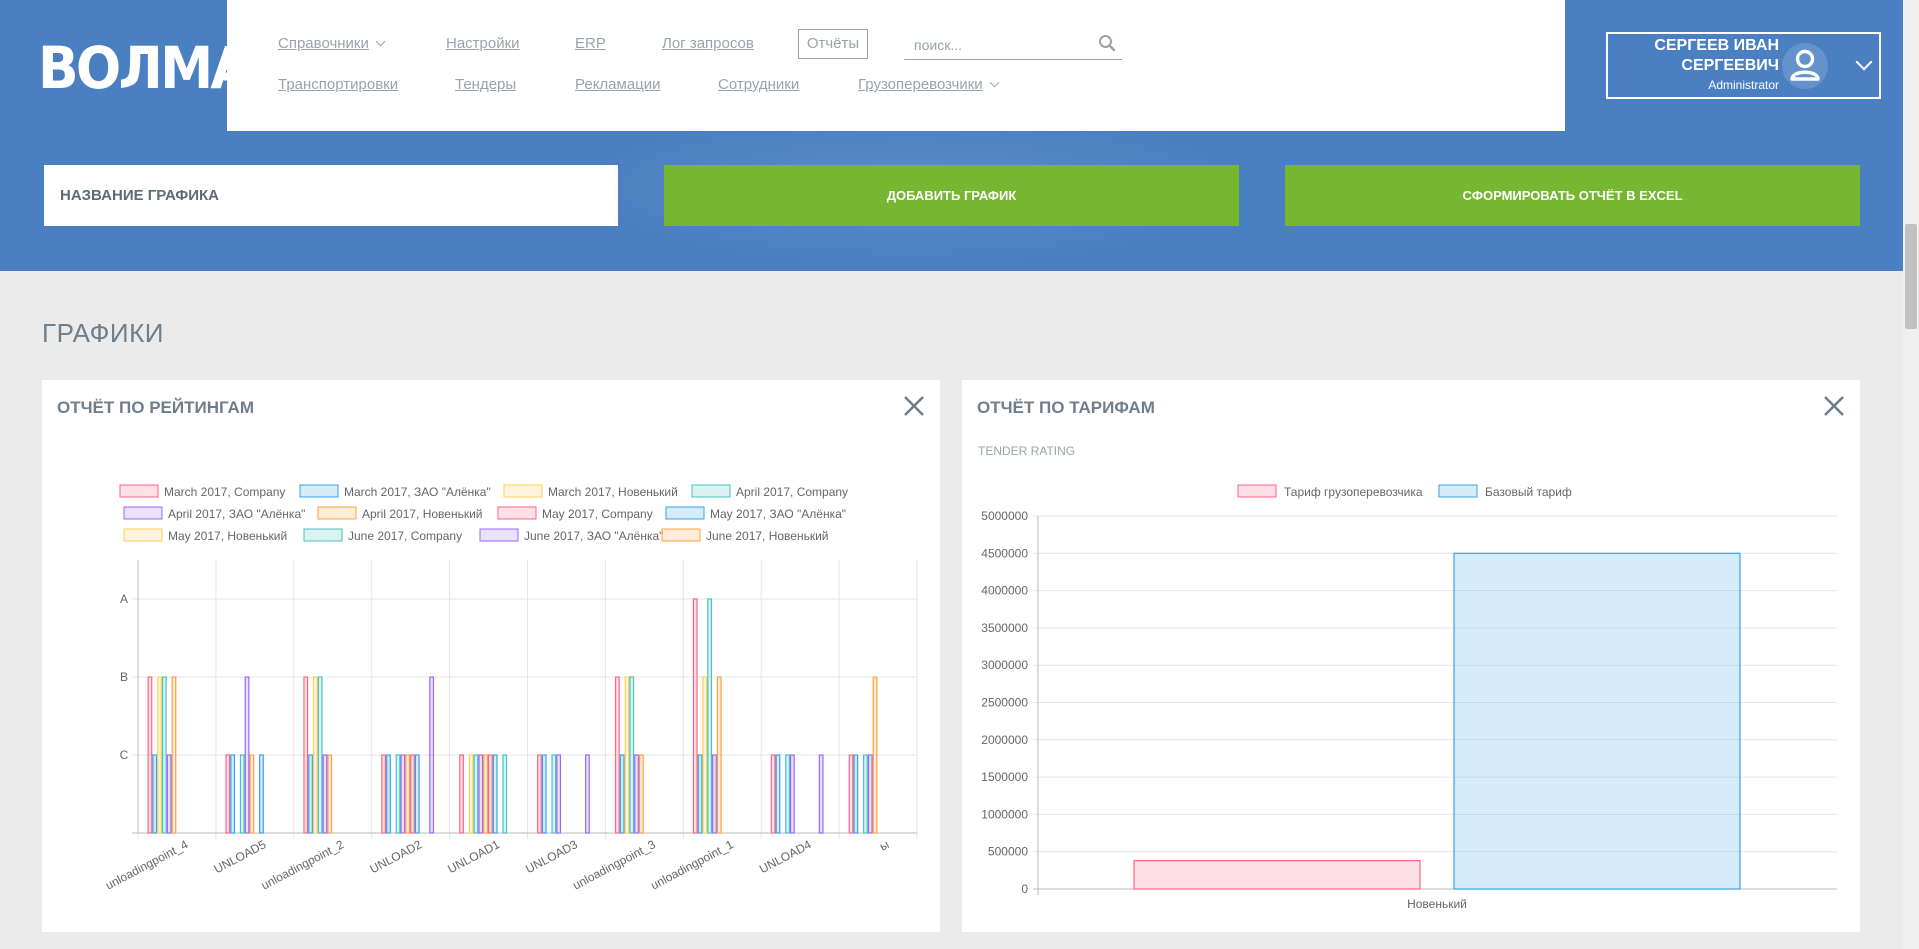 The height and width of the screenshot is (949, 1919). What do you see at coordinates (1864, 62) in the screenshot?
I see `chevron-down-icon` at bounding box center [1864, 62].